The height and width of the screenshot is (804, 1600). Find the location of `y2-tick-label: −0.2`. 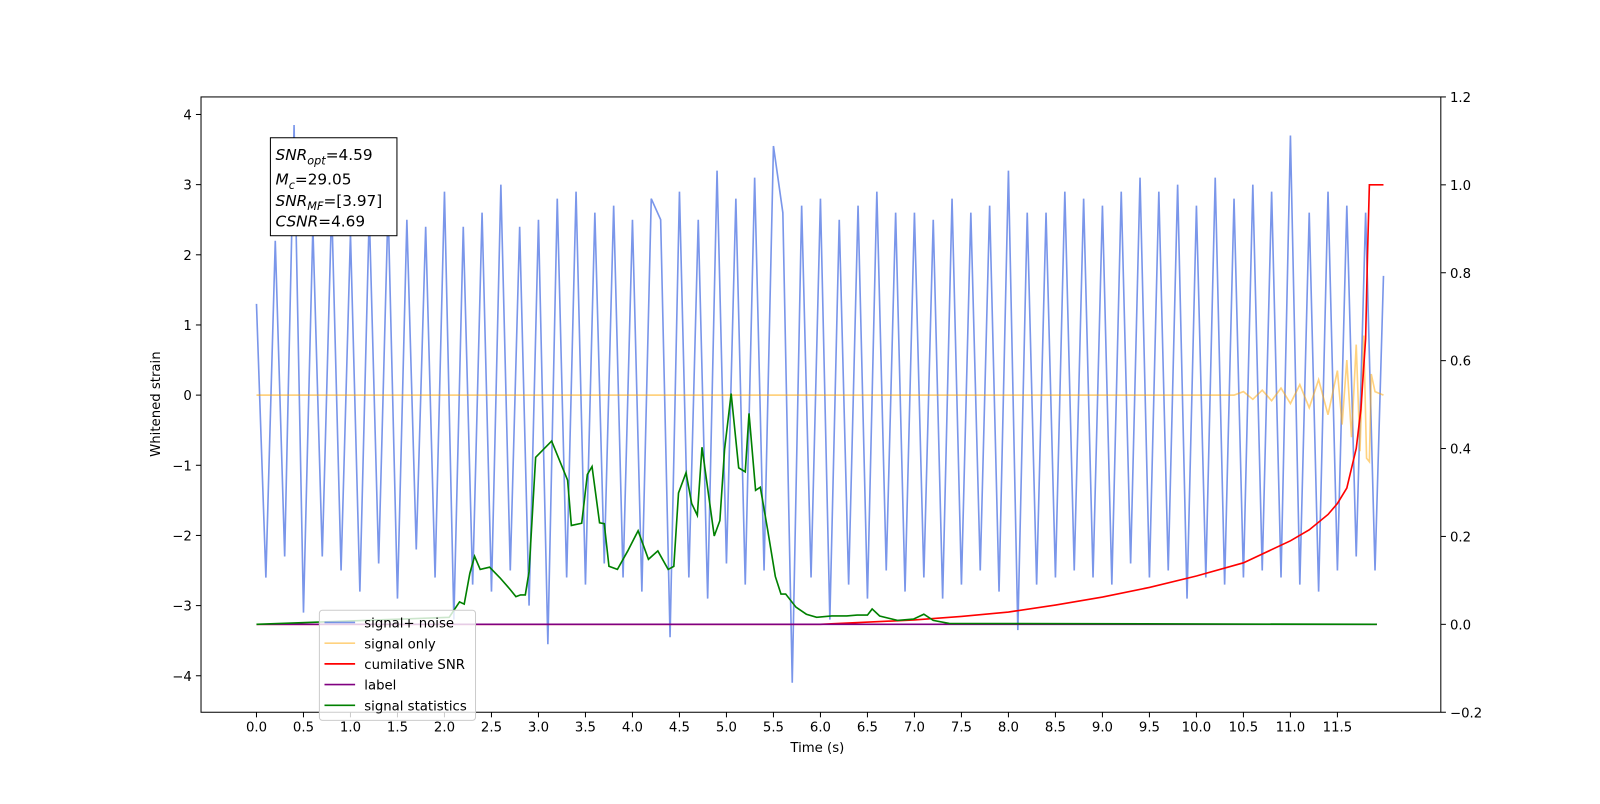

y2-tick-label: −0.2 is located at coordinates (1466, 713).